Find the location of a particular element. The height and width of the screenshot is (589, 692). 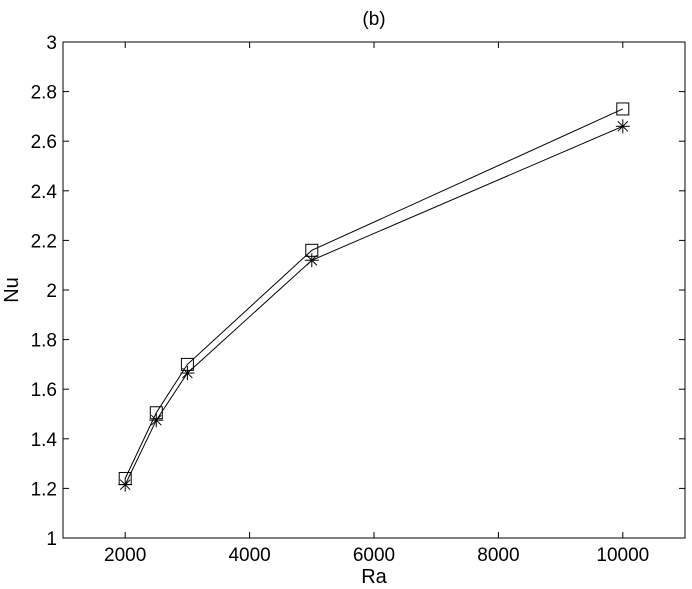

chart-title: (b) is located at coordinates (373, 19).